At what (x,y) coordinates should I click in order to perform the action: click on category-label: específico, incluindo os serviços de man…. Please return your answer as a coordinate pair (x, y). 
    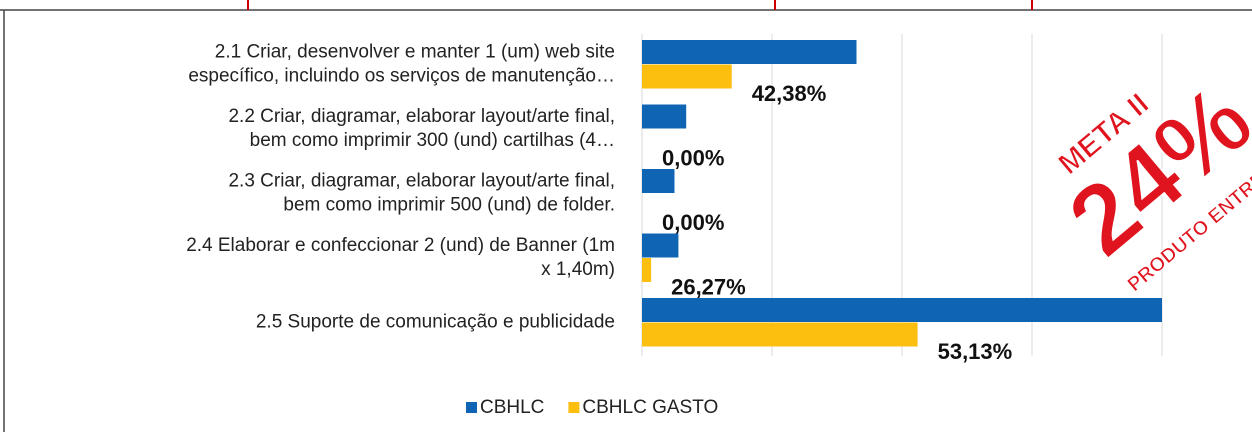
    Looking at the image, I should click on (401, 76).